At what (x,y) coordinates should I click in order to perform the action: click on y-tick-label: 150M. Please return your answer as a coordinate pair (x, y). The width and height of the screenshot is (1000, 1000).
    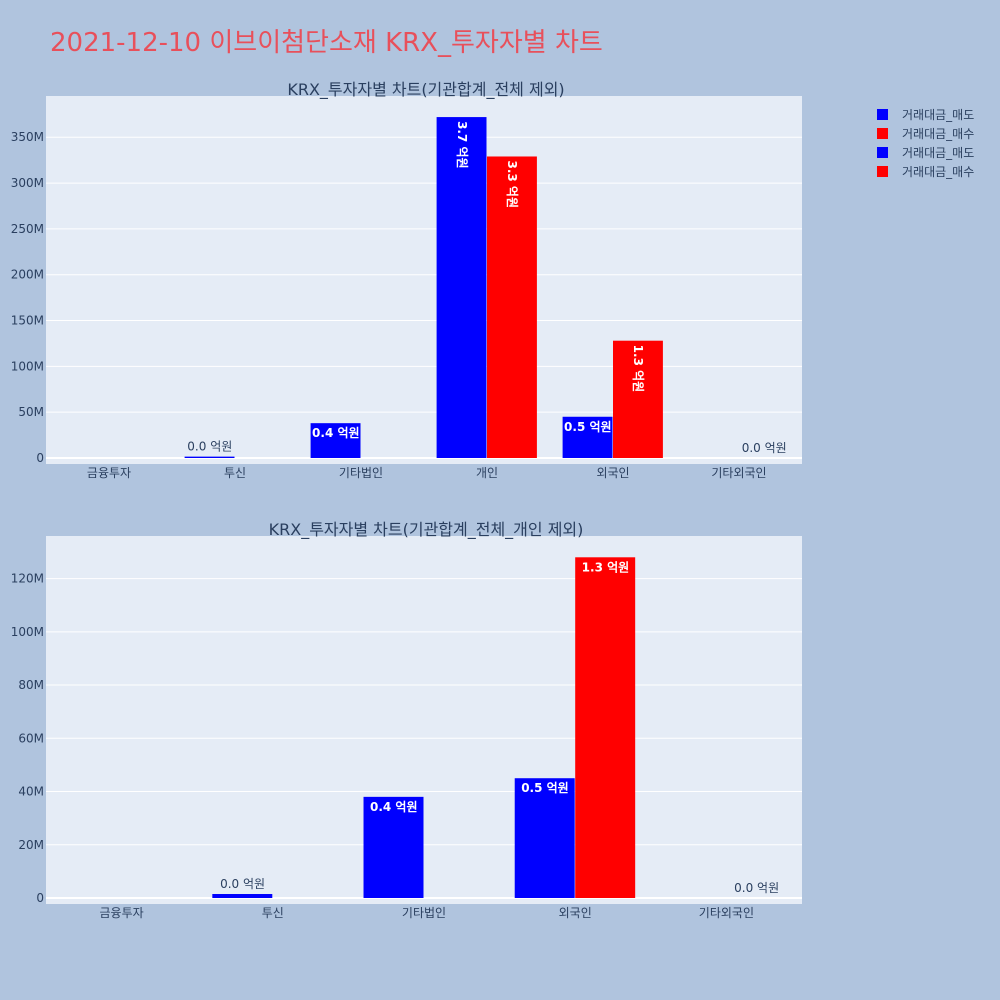
    Looking at the image, I should click on (27, 321).